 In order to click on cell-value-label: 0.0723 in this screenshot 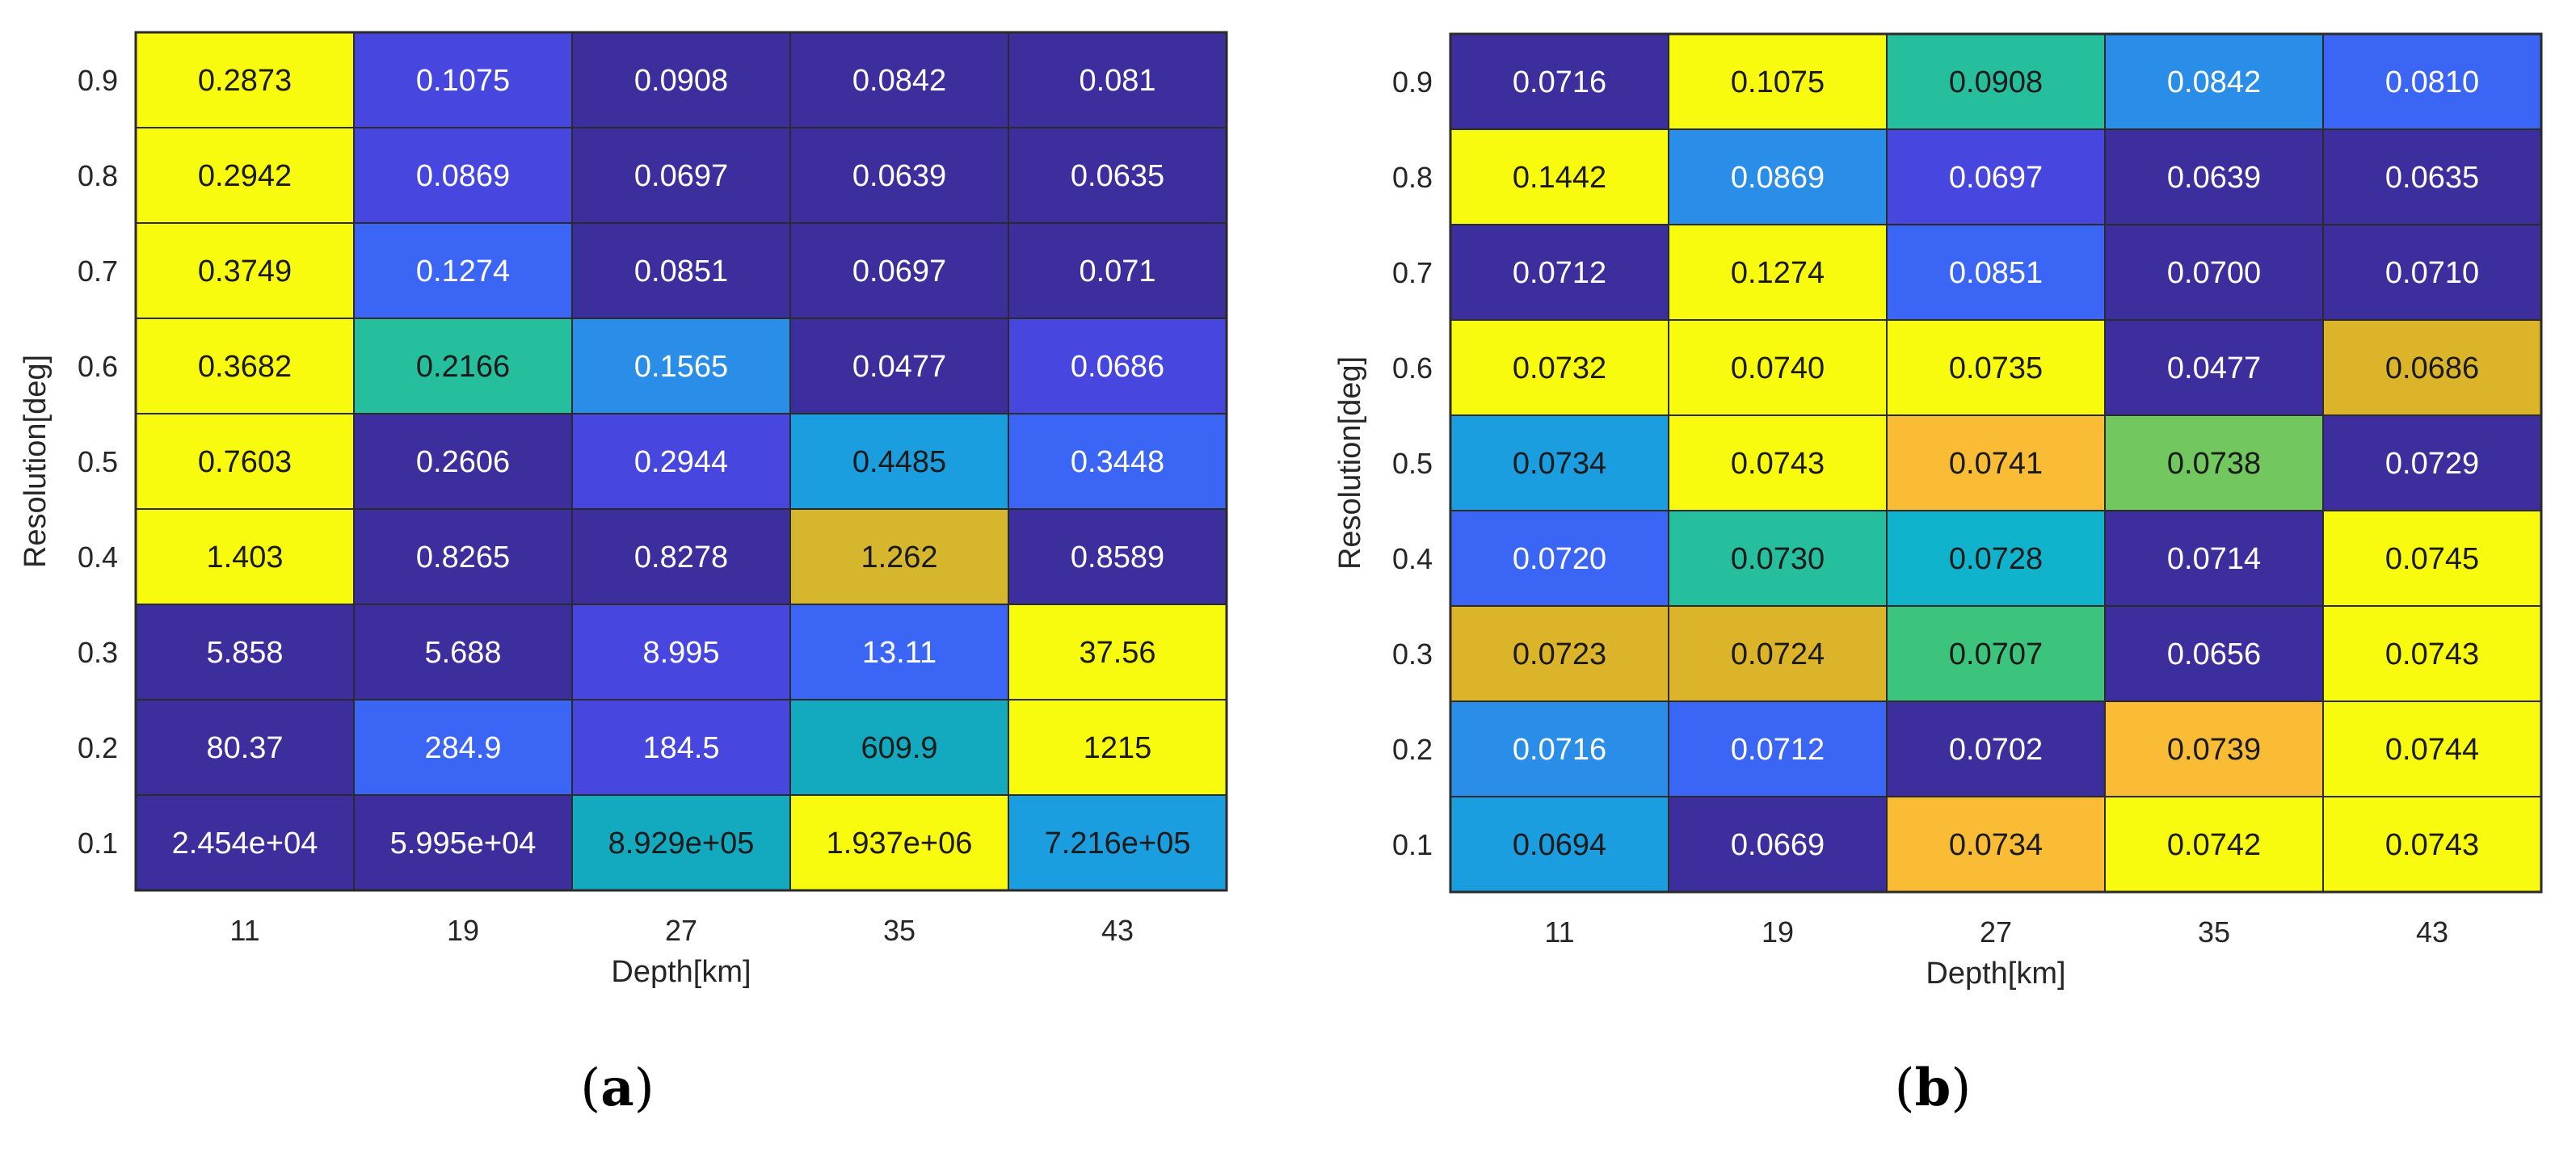, I will do `click(1559, 654)`.